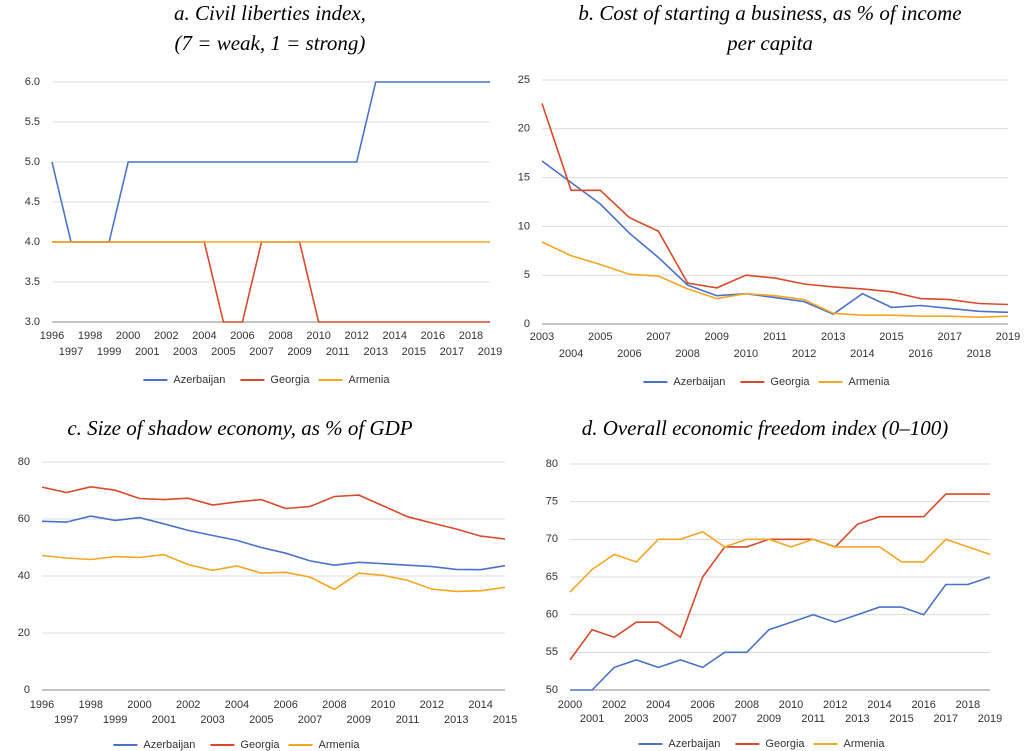 This screenshot has width=1026, height=751. Describe the element at coordinates (109, 352) in the screenshot. I see `x-tick-label: 1999` at that location.